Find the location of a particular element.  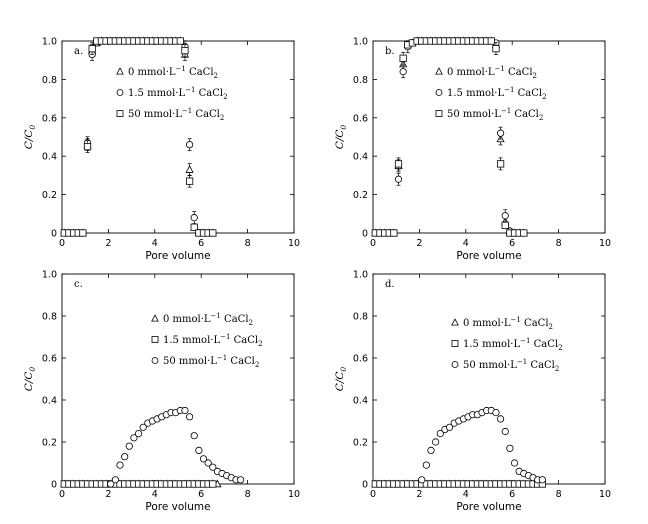

x-axis-title: Pore volume is located at coordinates (488, 507).